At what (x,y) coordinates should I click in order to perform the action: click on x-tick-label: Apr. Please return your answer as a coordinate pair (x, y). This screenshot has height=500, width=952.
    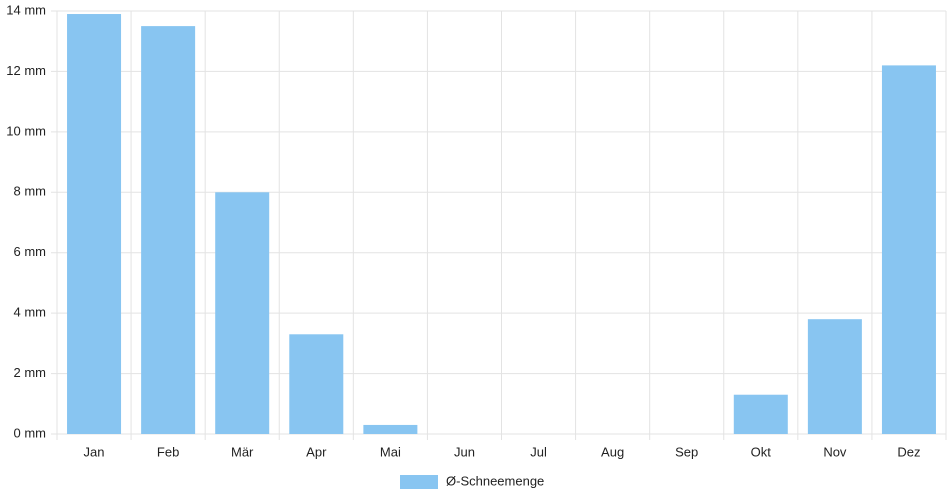
    Looking at the image, I should click on (316, 451).